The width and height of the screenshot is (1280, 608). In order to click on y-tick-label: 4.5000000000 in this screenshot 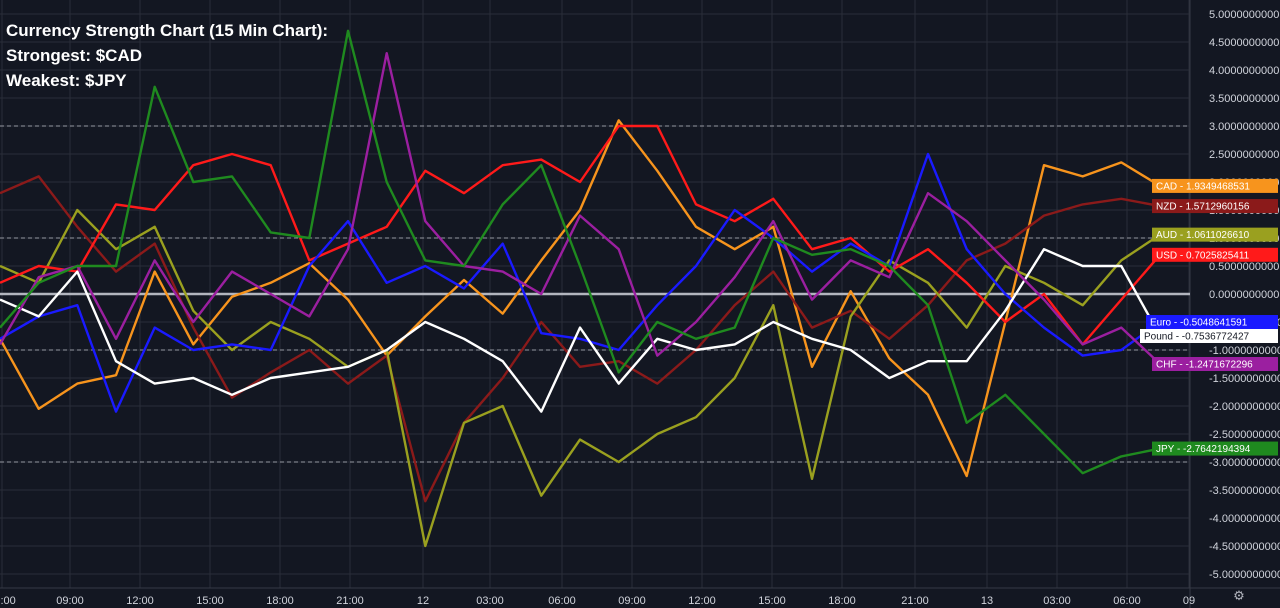, I will do `click(1244, 43)`.